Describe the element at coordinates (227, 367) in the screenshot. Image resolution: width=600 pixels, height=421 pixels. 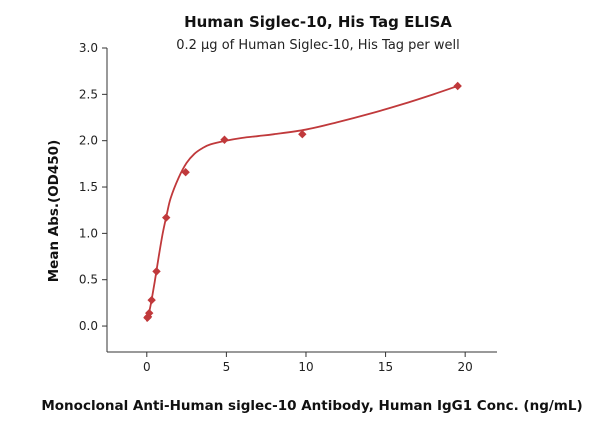
I see `x-tick-label: 5` at that location.